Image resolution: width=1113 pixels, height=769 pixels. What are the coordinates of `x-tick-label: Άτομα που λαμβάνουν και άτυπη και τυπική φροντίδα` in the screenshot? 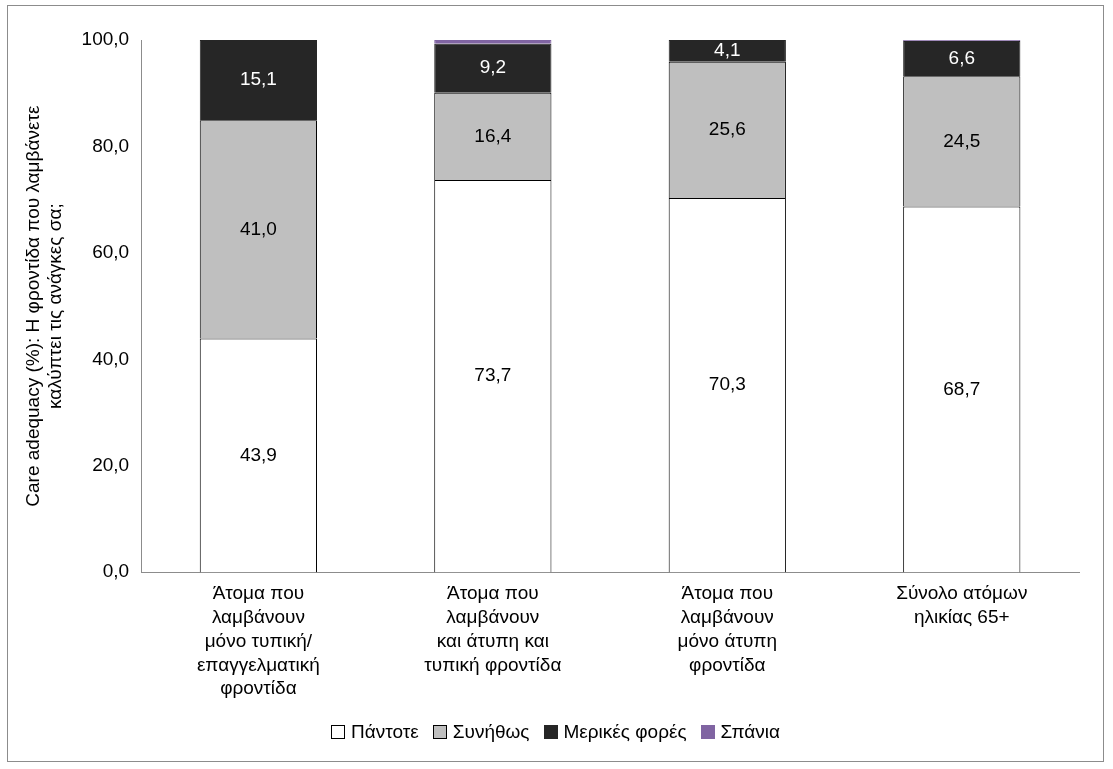 It's located at (493, 628).